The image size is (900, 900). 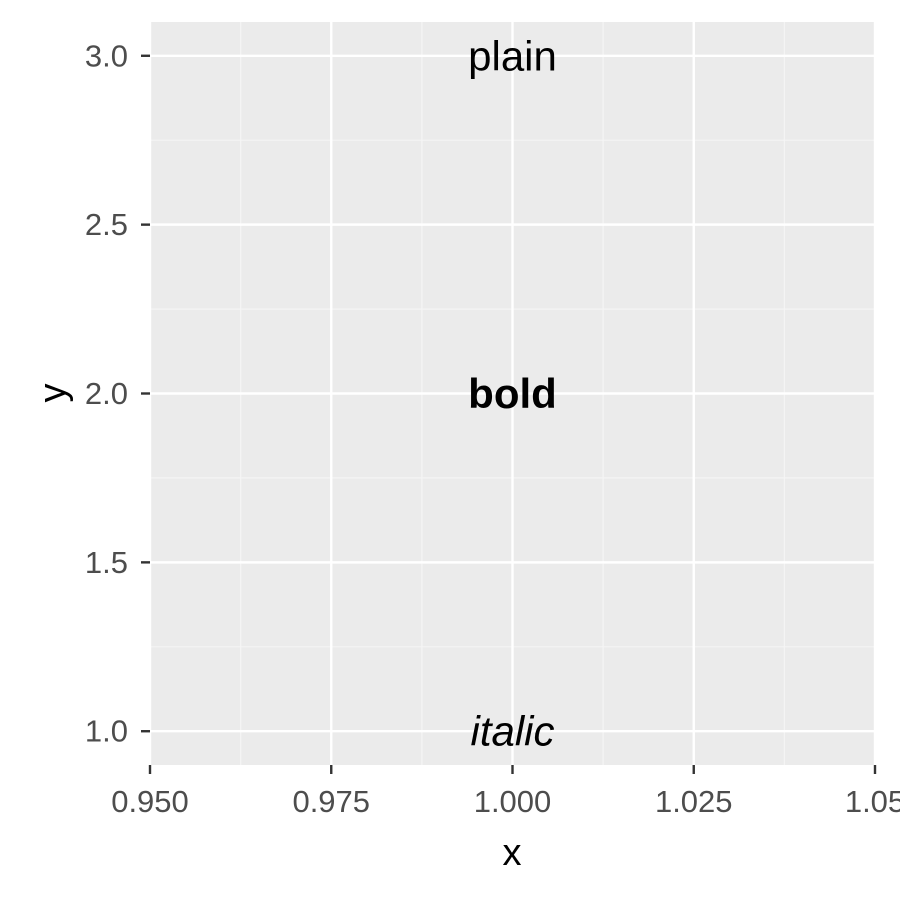 What do you see at coordinates (331, 801) in the screenshot?
I see `x-tick-label: 0.975` at bounding box center [331, 801].